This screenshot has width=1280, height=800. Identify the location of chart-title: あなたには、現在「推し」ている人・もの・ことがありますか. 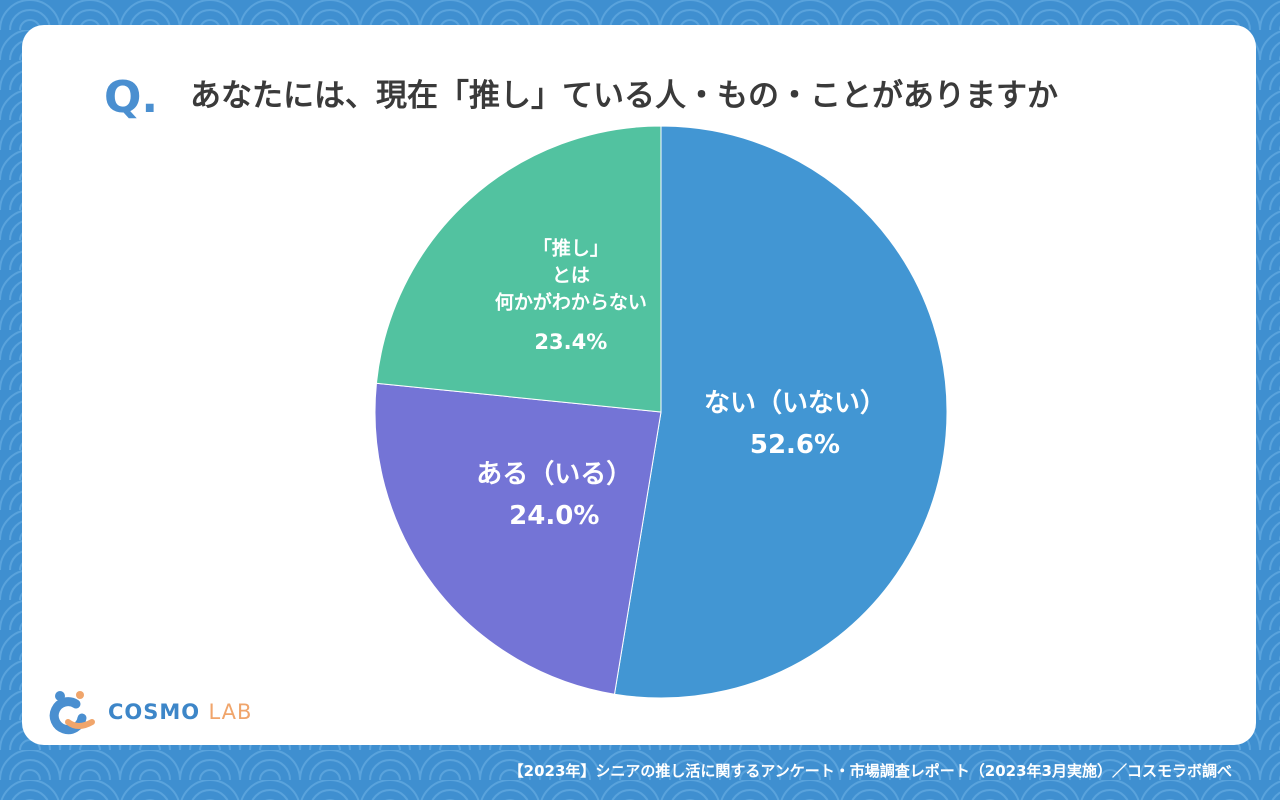
(624, 96).